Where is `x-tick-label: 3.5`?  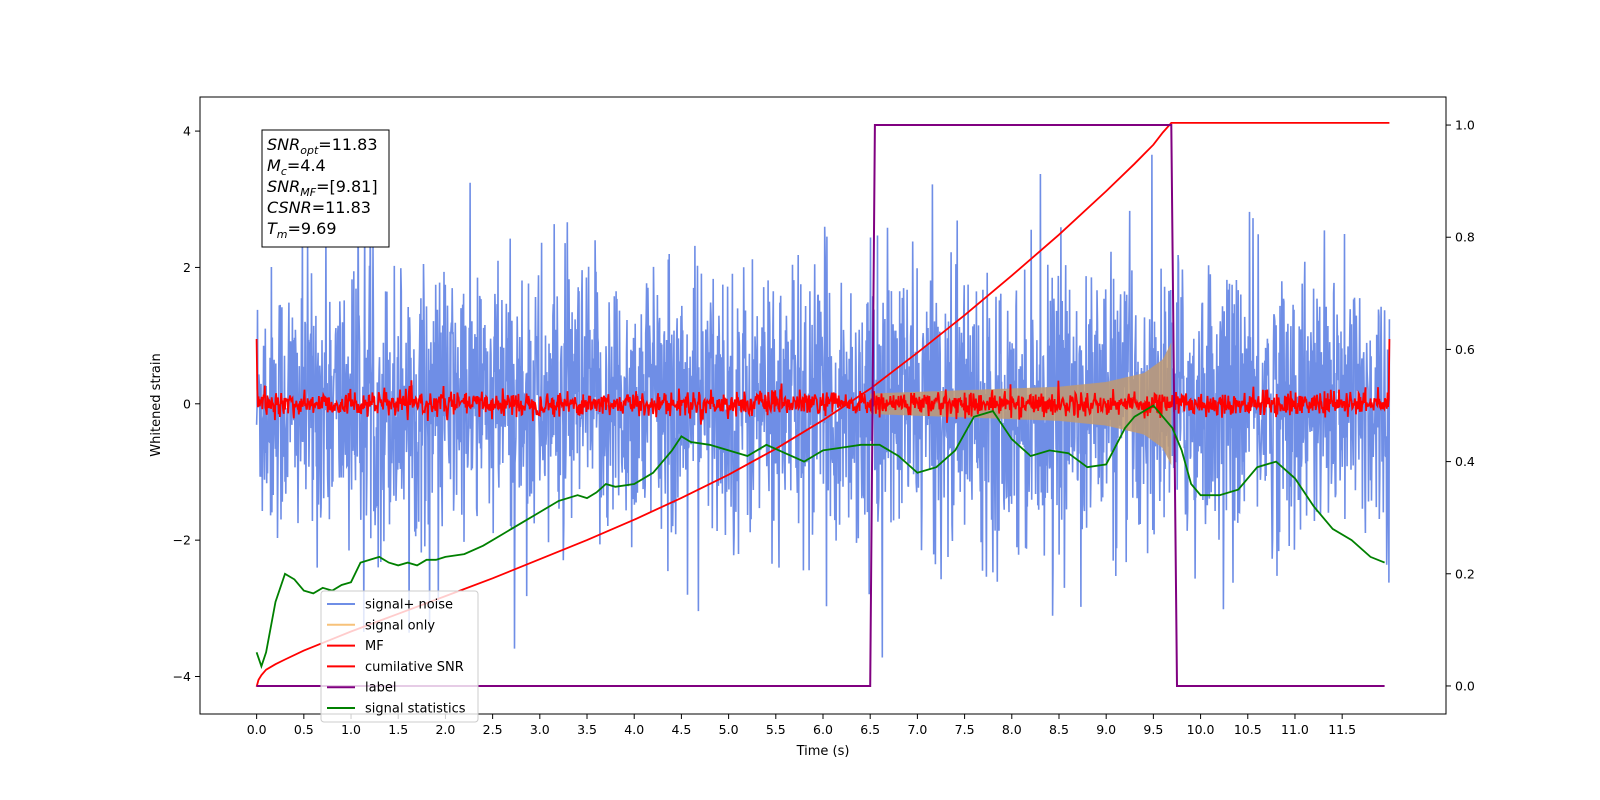 x-tick-label: 3.5 is located at coordinates (587, 729).